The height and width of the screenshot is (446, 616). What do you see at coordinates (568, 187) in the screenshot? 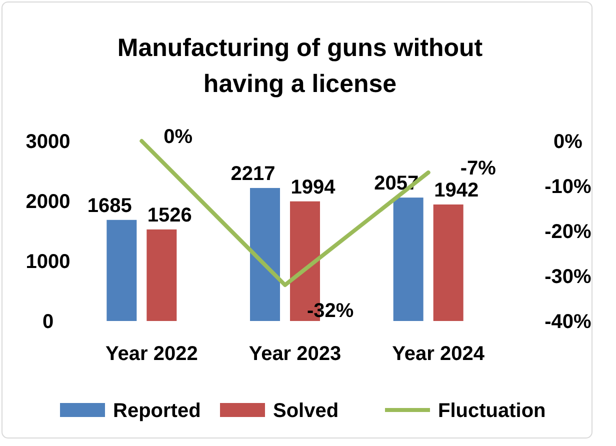
I see `y2-tick-label: -10%` at bounding box center [568, 187].